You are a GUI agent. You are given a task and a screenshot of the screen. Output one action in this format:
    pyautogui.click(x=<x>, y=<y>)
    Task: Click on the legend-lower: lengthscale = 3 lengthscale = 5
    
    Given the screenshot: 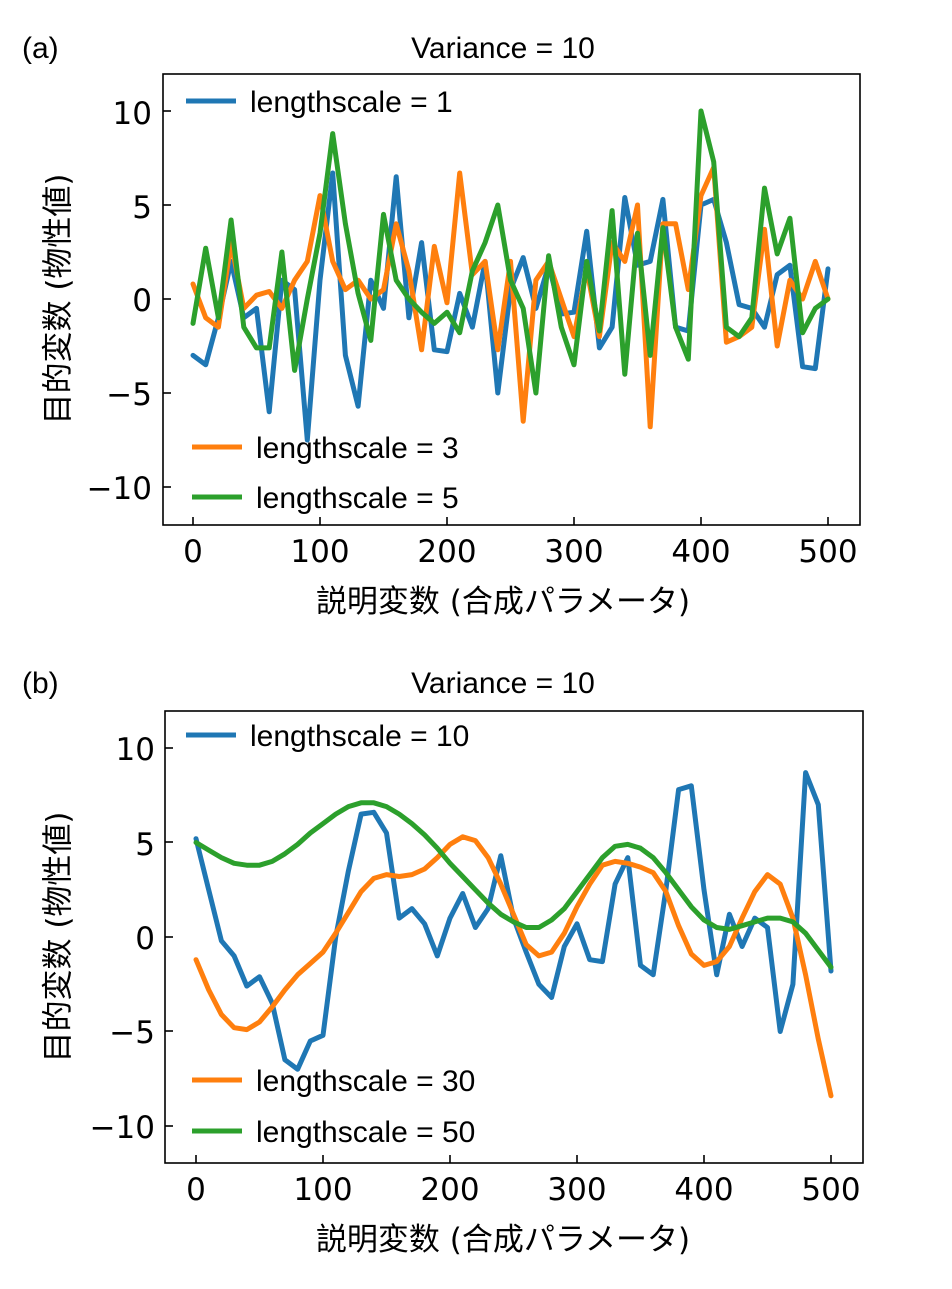 What is the action you would take?
    pyautogui.click(x=325, y=473)
    